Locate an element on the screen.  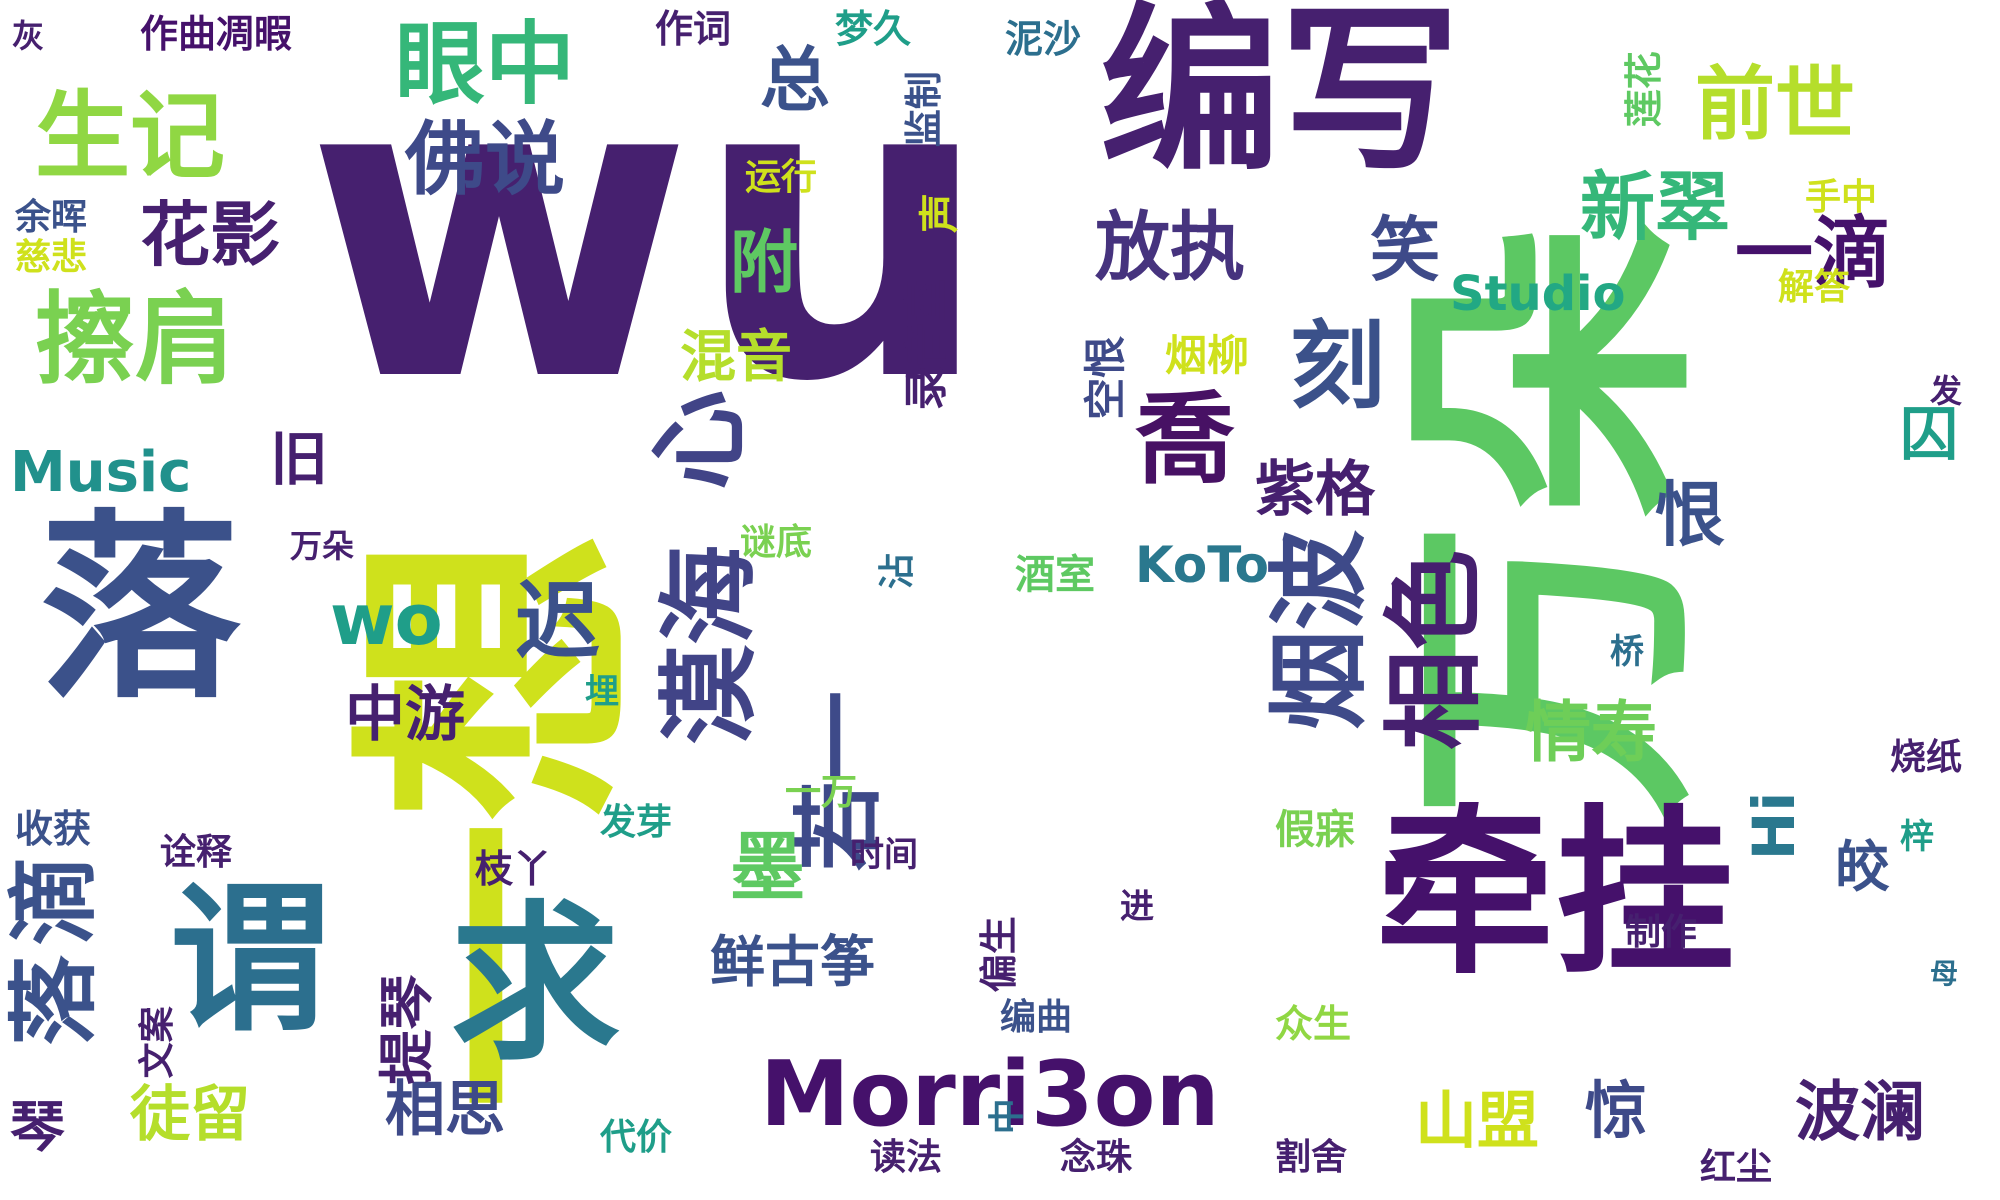
word-xiangse: 相色 is located at coordinates (1434, 650).